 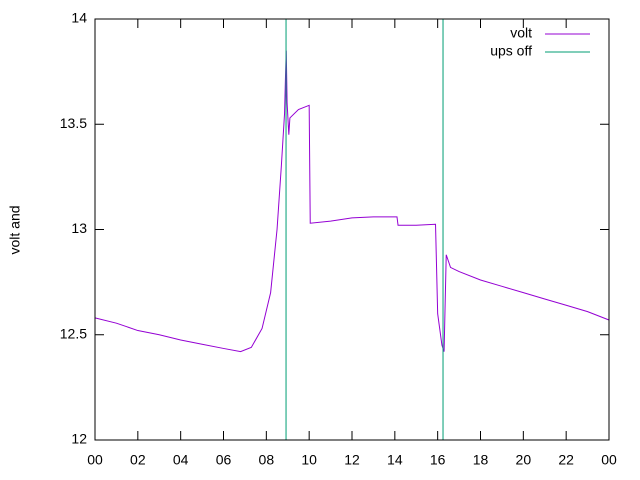 What do you see at coordinates (521, 33) in the screenshot?
I see `legend-label: volt` at bounding box center [521, 33].